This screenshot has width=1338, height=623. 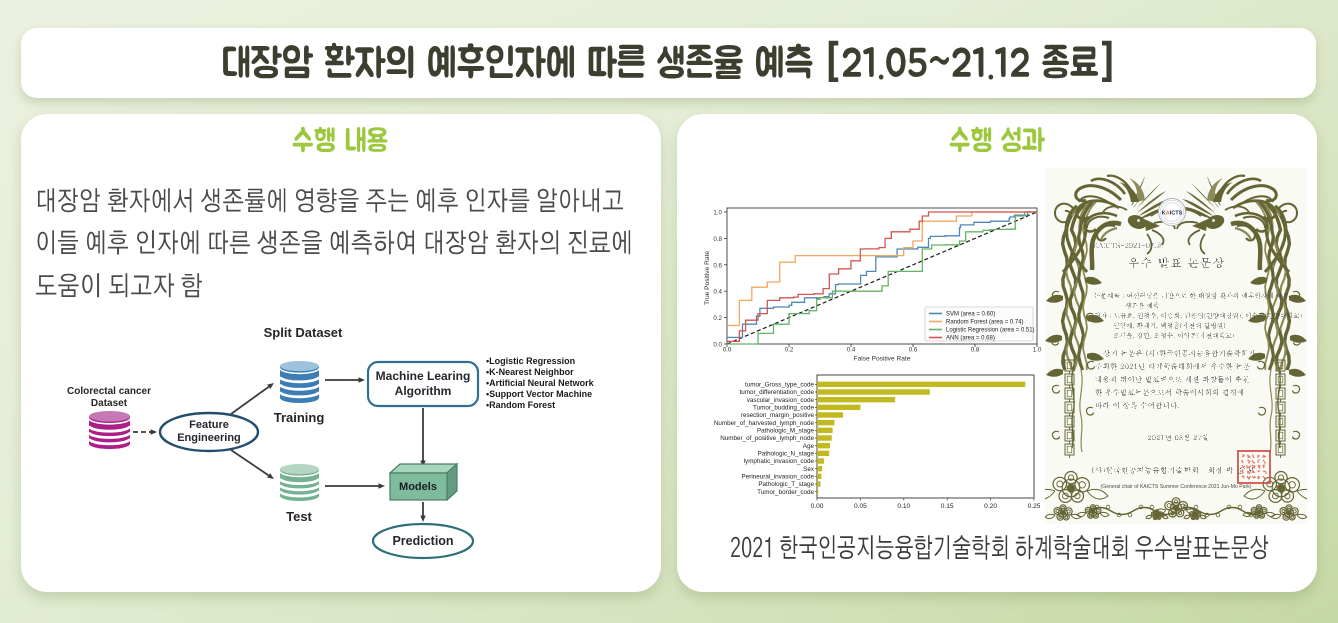 I want to click on svg-text: Engineering, so click(x=209, y=438).